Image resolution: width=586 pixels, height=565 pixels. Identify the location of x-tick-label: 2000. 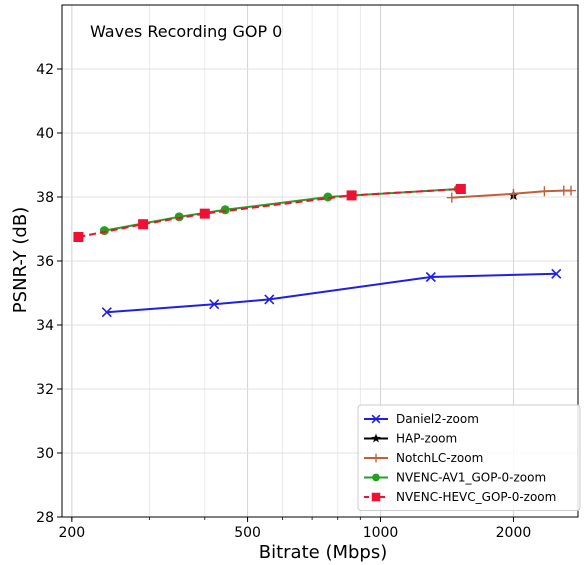
(514, 533).